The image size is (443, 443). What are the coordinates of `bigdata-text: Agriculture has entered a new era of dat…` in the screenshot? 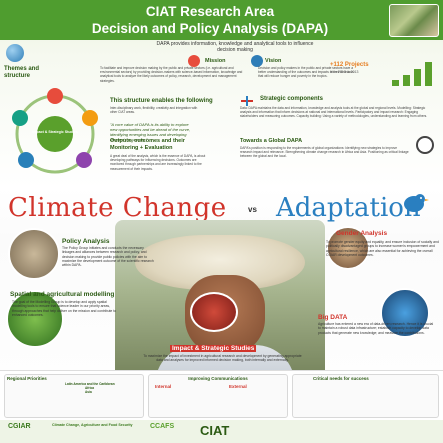 It's located at (376, 328).